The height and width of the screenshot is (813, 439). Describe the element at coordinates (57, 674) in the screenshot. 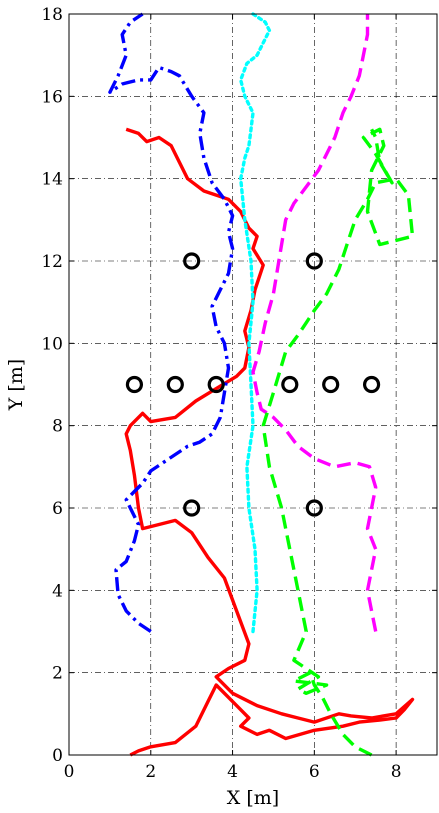

I see `y-tick-label: 2` at that location.